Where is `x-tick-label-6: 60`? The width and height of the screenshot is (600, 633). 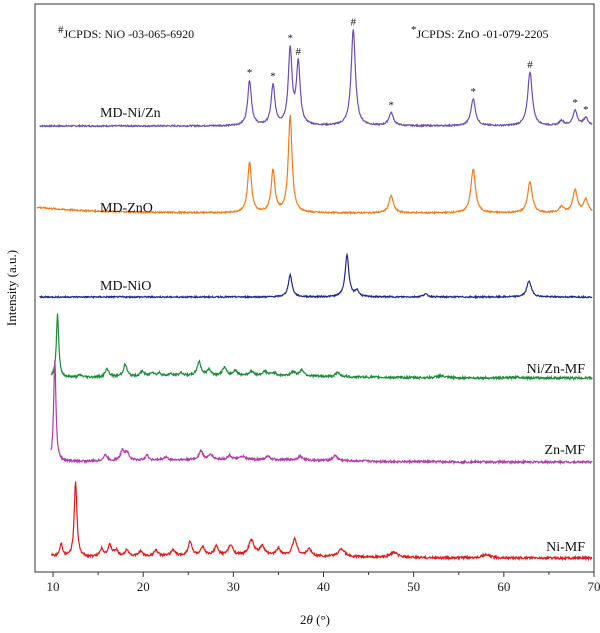
x-tick-label-6: 60 is located at coordinates (503, 586).